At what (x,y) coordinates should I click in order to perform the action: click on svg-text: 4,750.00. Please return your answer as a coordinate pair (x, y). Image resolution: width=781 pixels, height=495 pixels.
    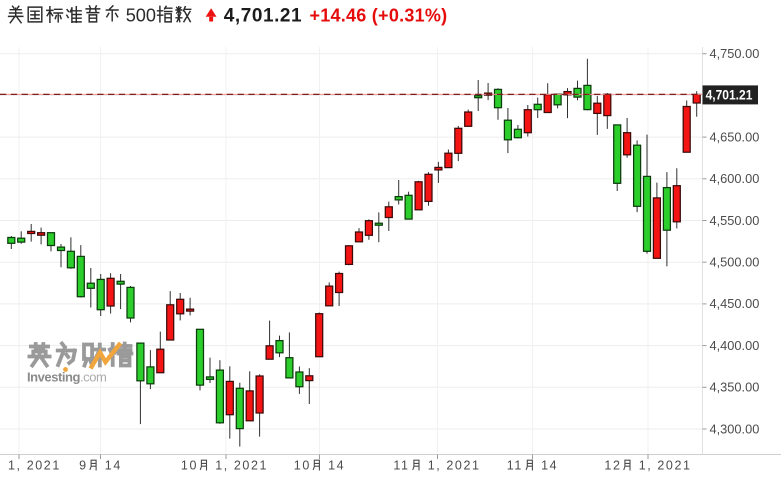
    Looking at the image, I should click on (735, 53).